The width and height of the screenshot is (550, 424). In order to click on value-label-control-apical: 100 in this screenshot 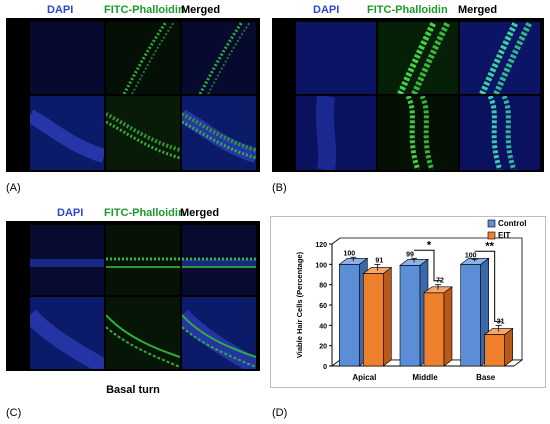, I will do `click(349, 253)`.